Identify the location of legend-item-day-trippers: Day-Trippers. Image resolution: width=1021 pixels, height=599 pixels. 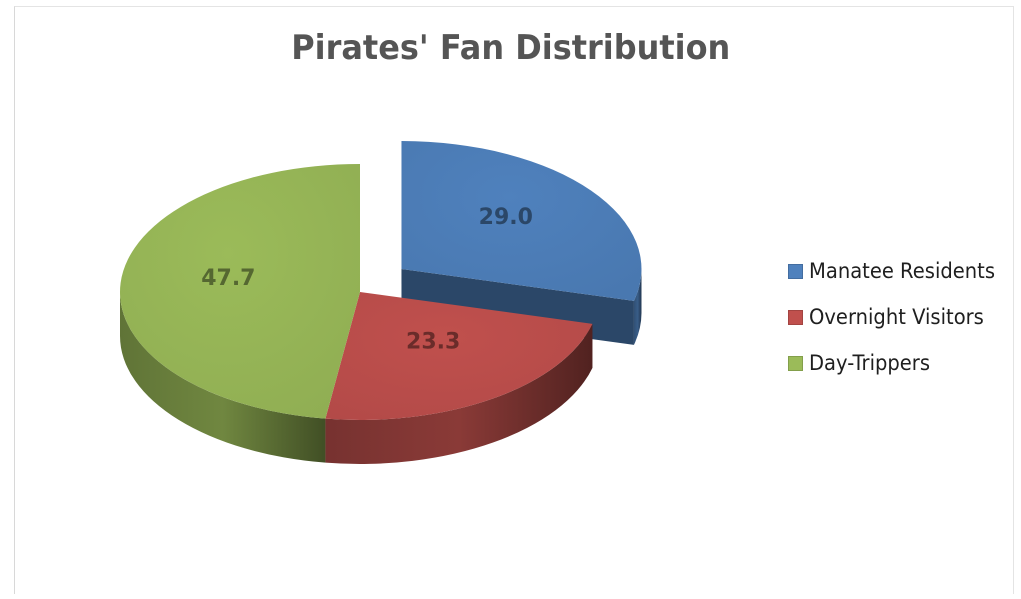
(898, 363).